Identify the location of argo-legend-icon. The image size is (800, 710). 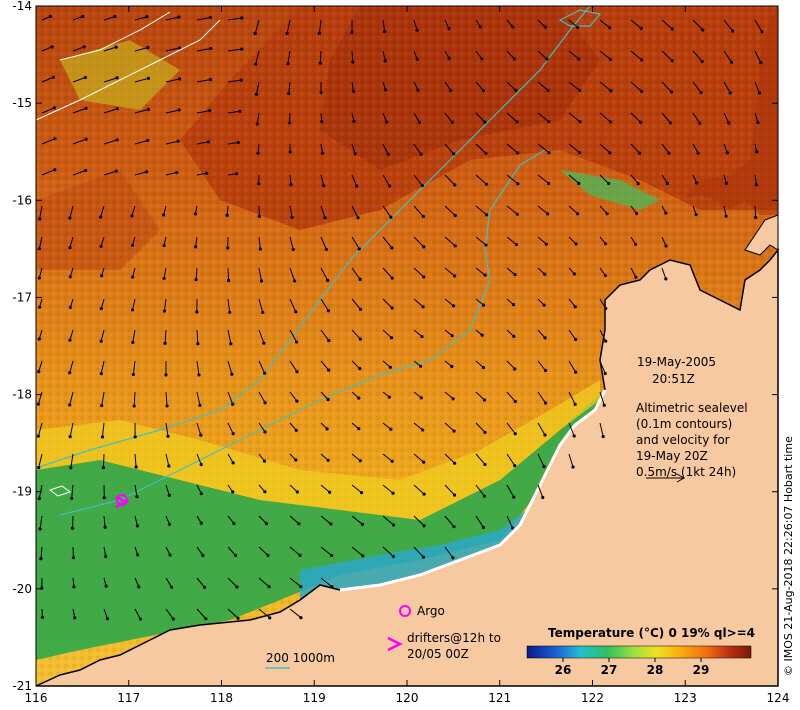
(405, 611).